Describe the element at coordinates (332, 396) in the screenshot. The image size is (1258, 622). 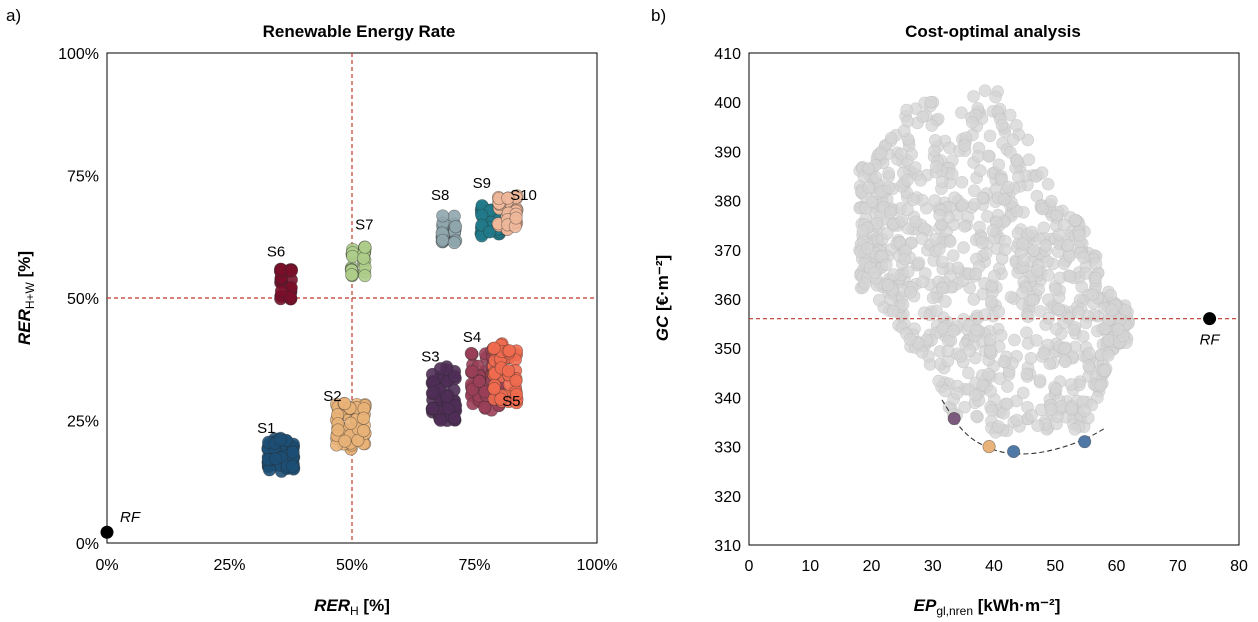
I see `panel-a-series-label: S2` at that location.